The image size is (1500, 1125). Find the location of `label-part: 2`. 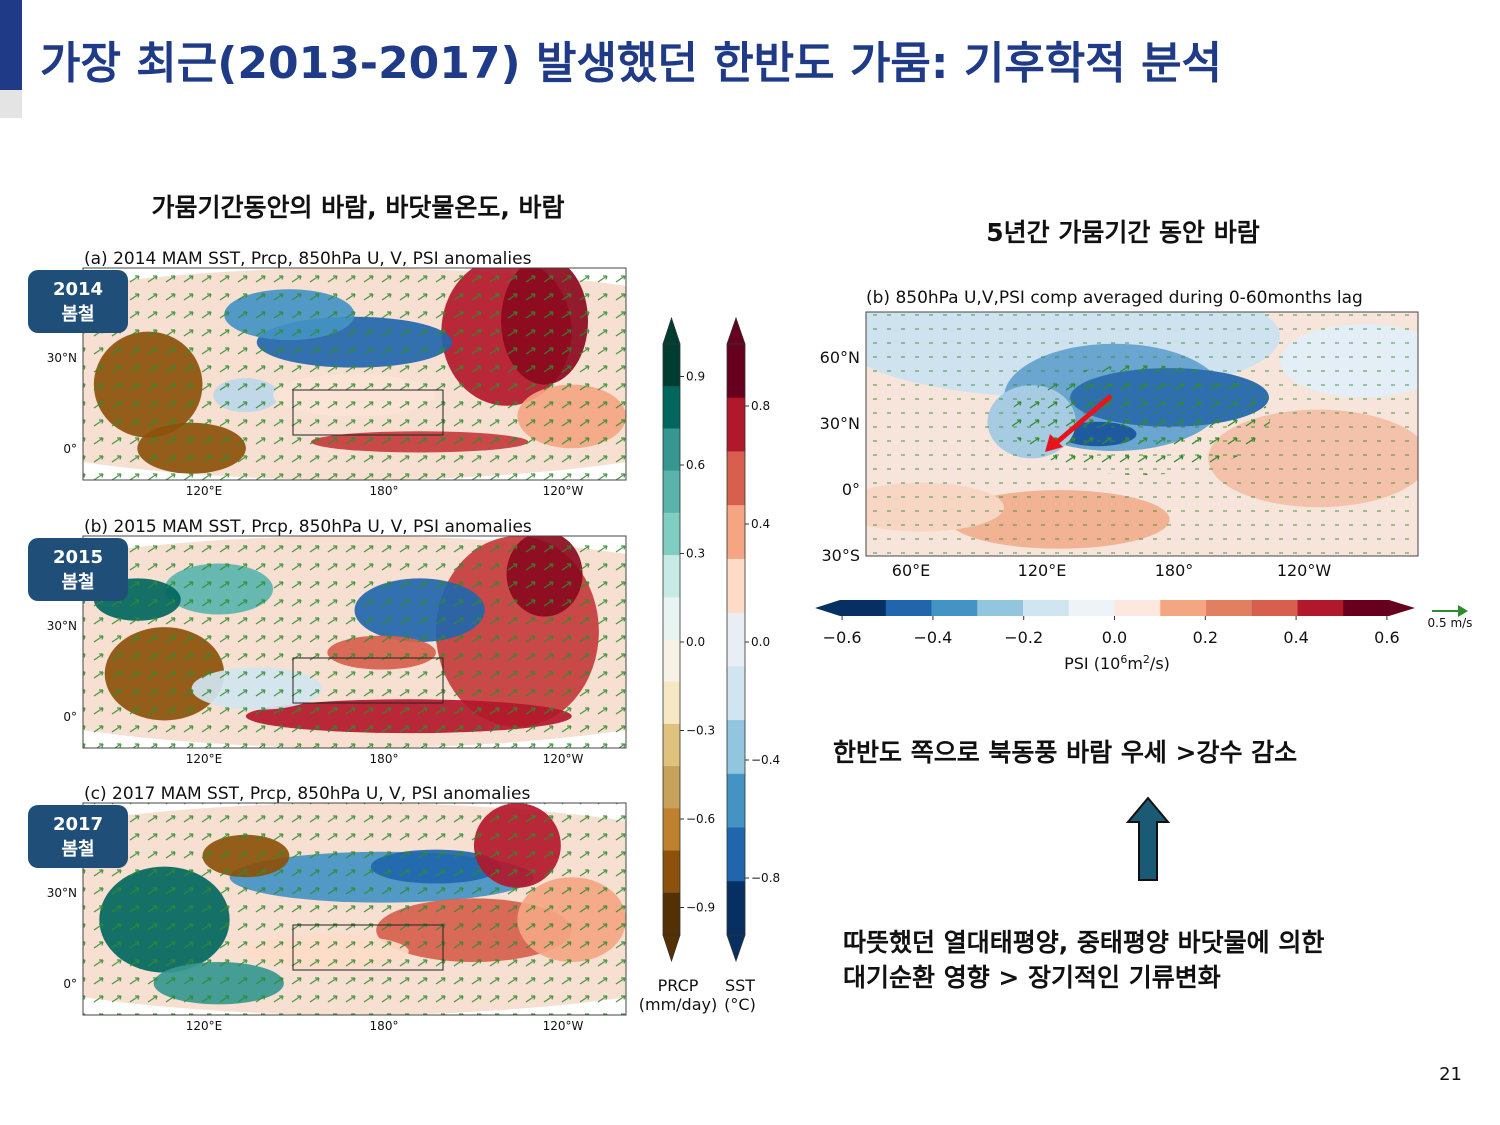

label-part: 2 is located at coordinates (1146, 659).